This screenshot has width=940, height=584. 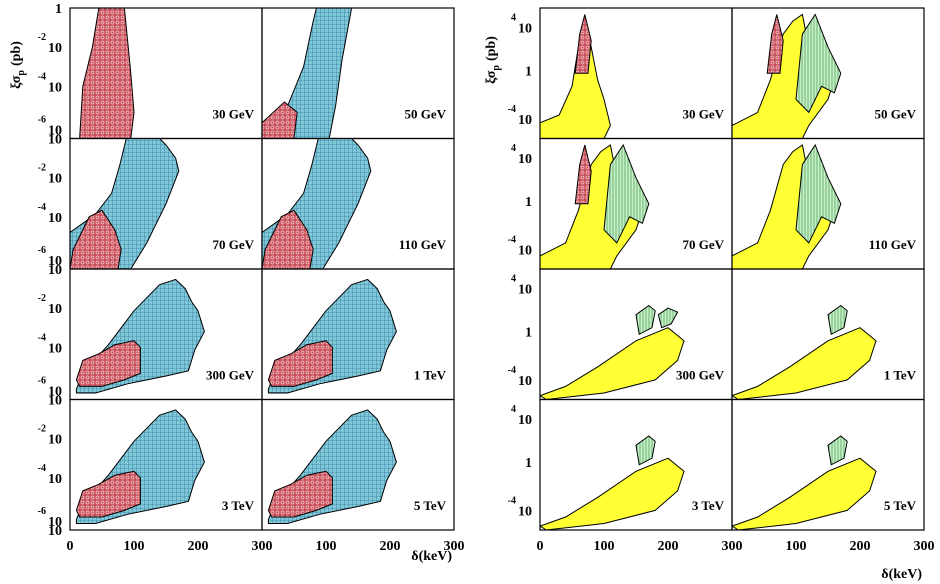 I want to click on y-axis-label-part: ξσ, so click(x=16, y=82).